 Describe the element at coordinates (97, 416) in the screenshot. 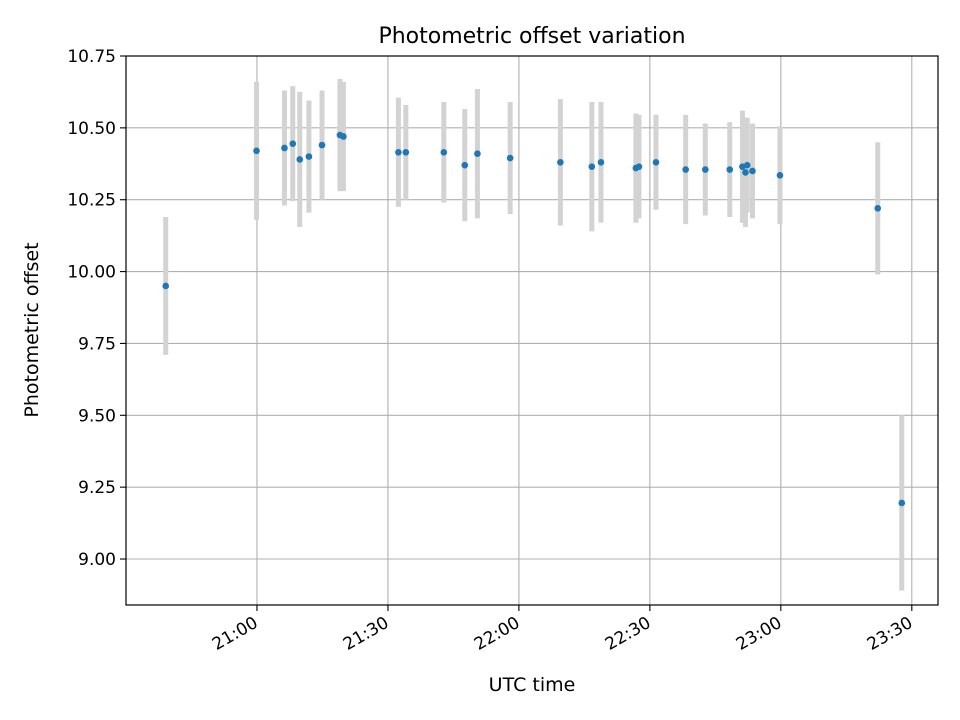

I see `y-tick-label: 9.50` at that location.